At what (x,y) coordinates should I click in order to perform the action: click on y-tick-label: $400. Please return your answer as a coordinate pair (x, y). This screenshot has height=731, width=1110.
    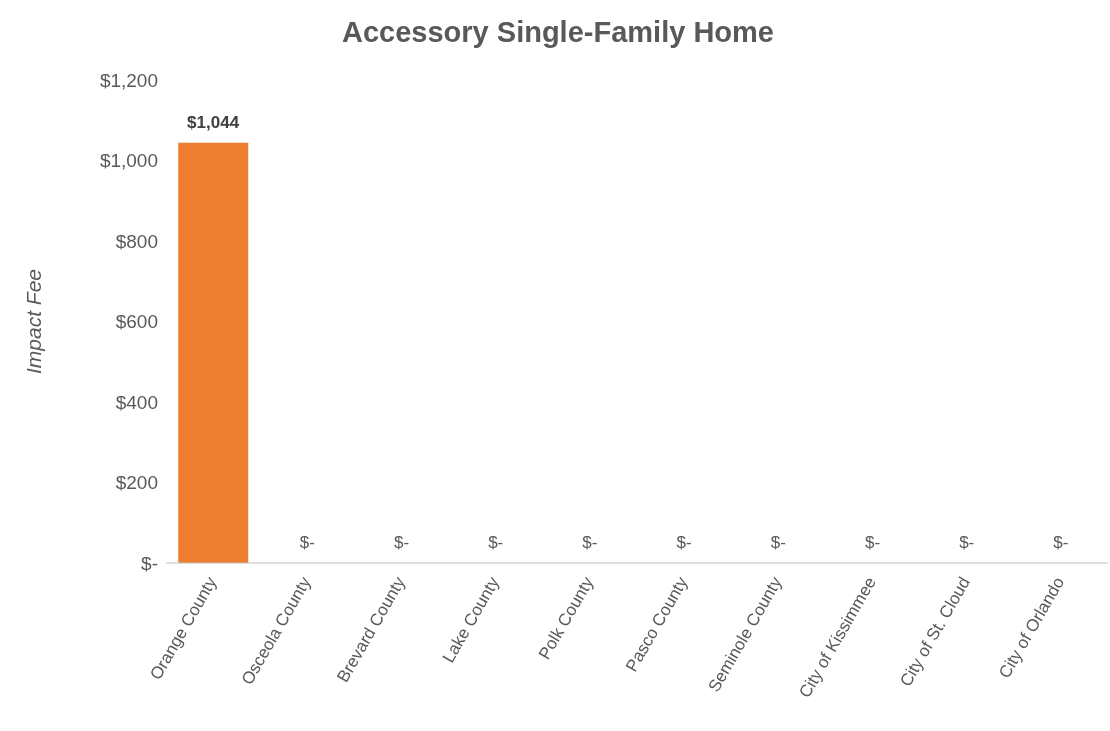
    Looking at the image, I should click on (136, 402).